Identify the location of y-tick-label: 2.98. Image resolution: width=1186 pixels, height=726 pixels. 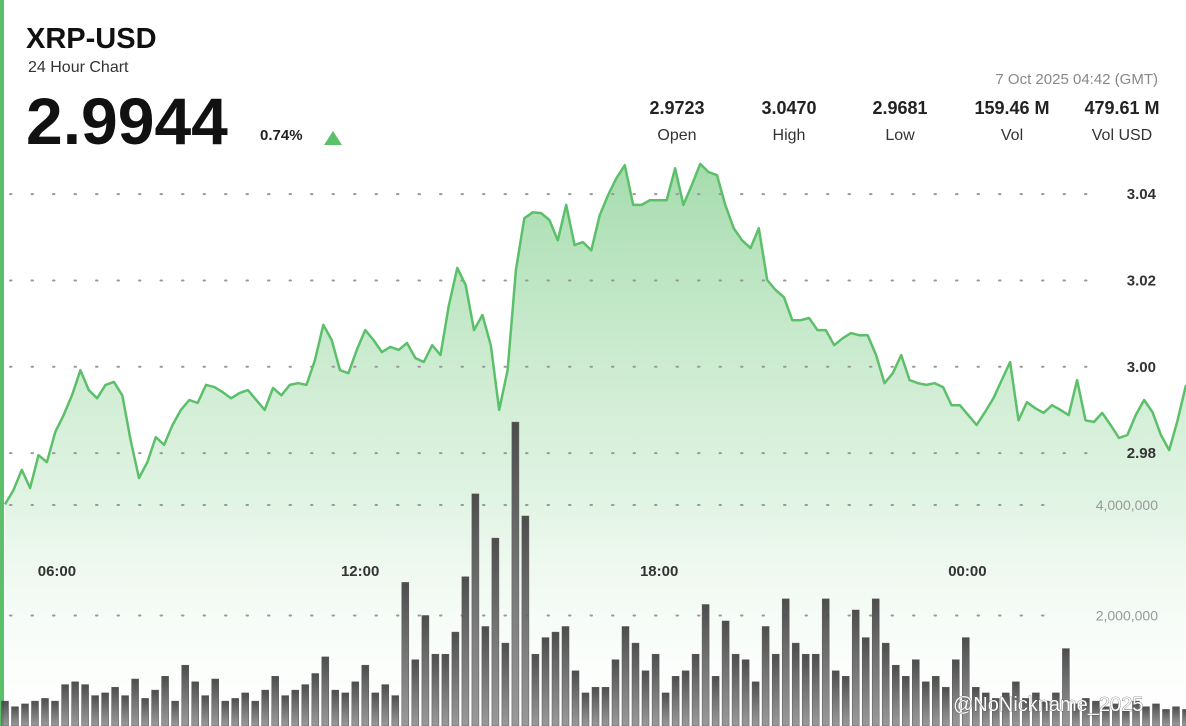
(1141, 453).